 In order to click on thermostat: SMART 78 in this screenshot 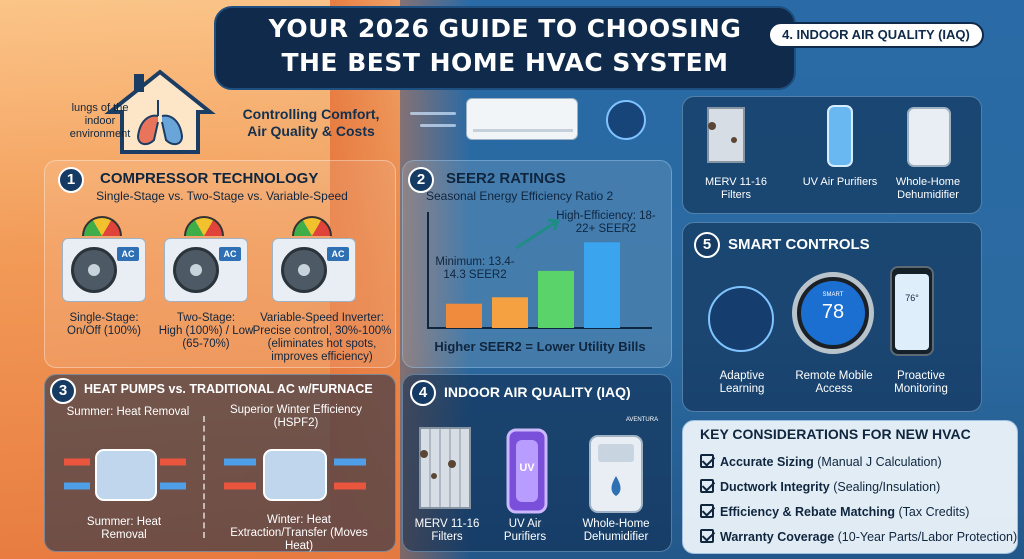, I will do `click(833, 313)`.